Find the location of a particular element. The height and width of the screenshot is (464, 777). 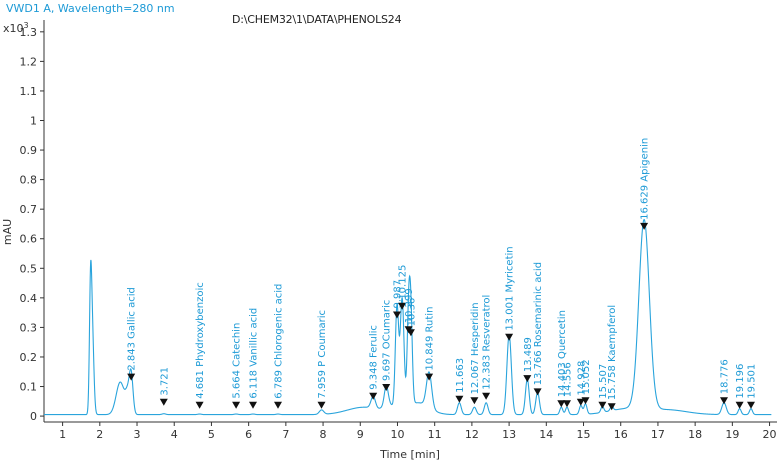

peak-label: 14.928 is located at coordinates (581, 378).